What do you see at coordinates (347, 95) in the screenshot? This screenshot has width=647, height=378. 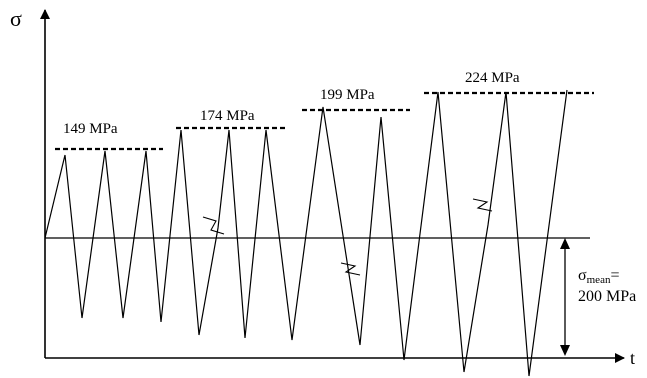 I see `peak-level-label: 199 MPa` at bounding box center [347, 95].